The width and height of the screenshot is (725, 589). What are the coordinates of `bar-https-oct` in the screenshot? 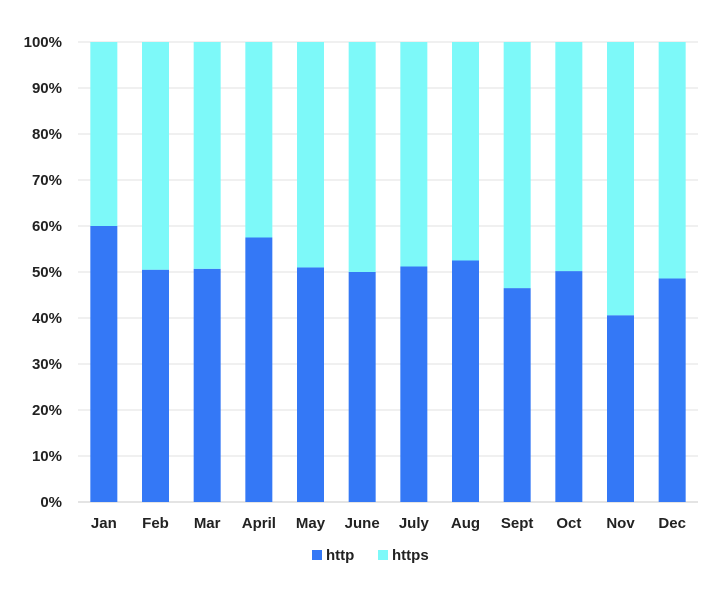 It's located at (569, 157).